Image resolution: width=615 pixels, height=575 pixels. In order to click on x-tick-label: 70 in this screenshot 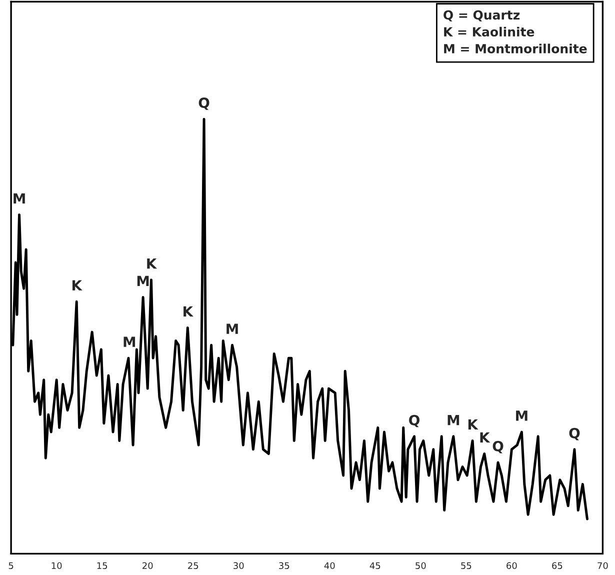, I will do `click(603, 566)`.